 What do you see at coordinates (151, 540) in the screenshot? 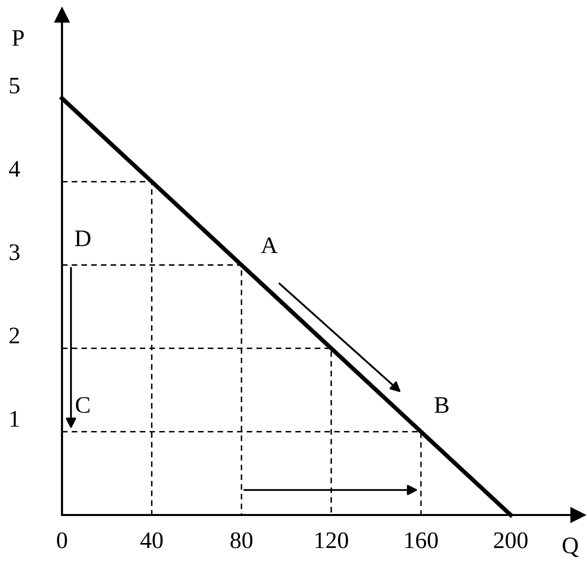
I see `x-tick-label: 40` at bounding box center [151, 540].